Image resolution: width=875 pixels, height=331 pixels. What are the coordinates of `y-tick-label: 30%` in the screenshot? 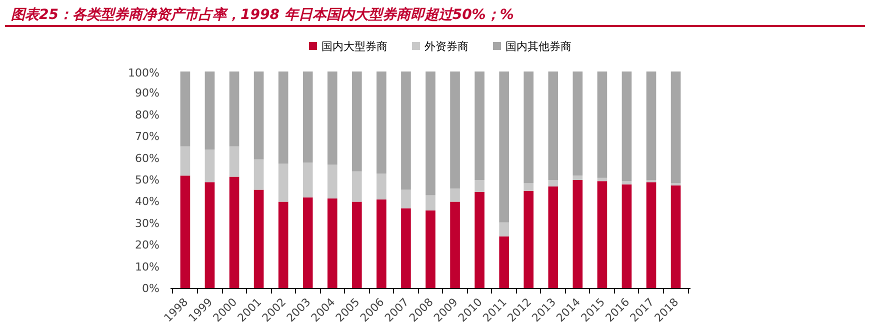 It's located at (147, 223).